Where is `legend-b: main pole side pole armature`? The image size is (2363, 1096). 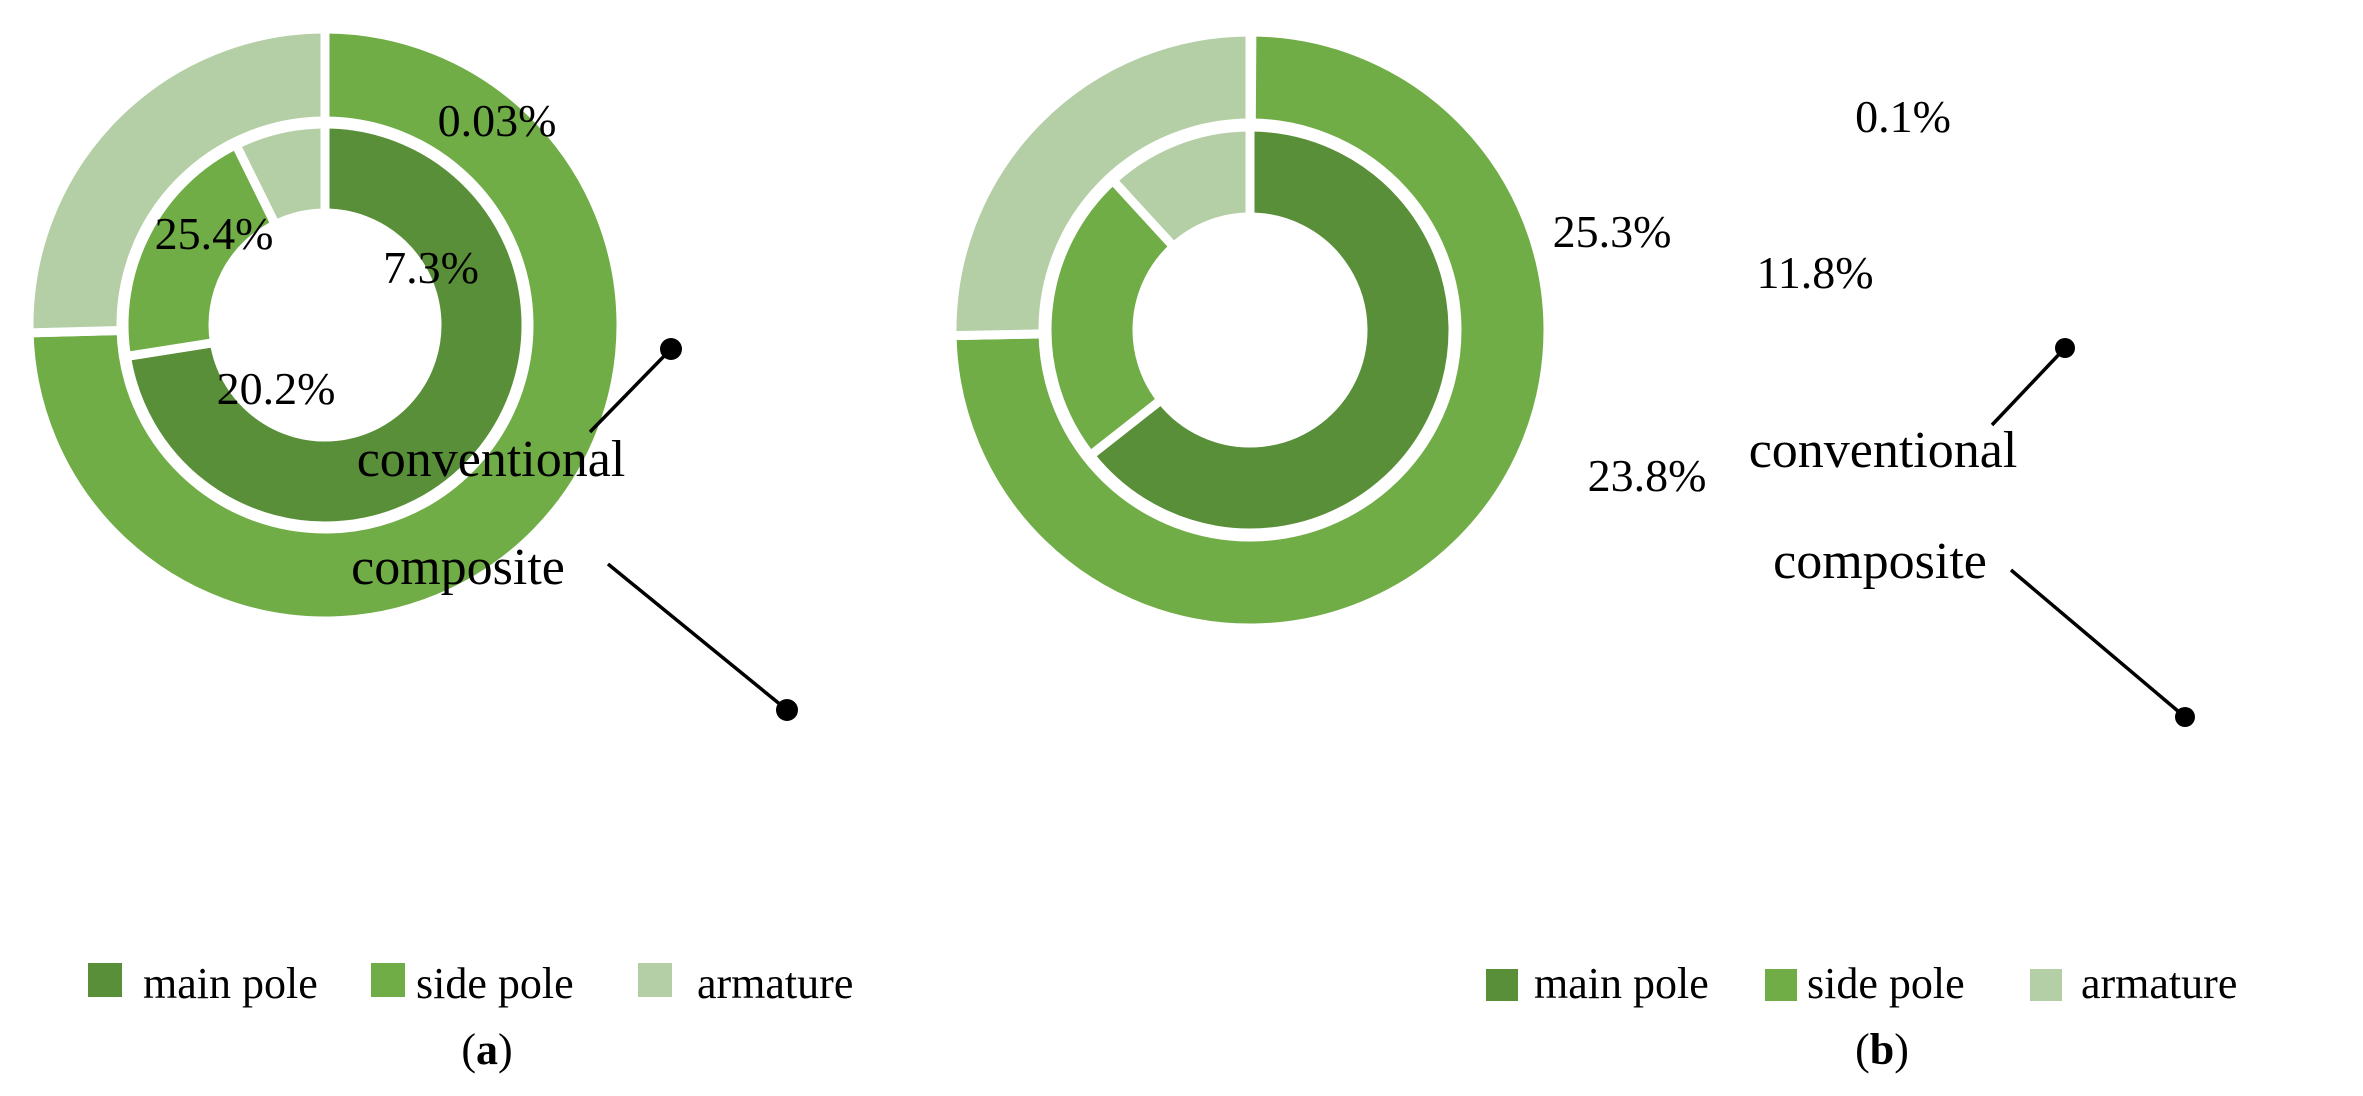 legend-b: main pole side pole armature is located at coordinates (1861, 983).